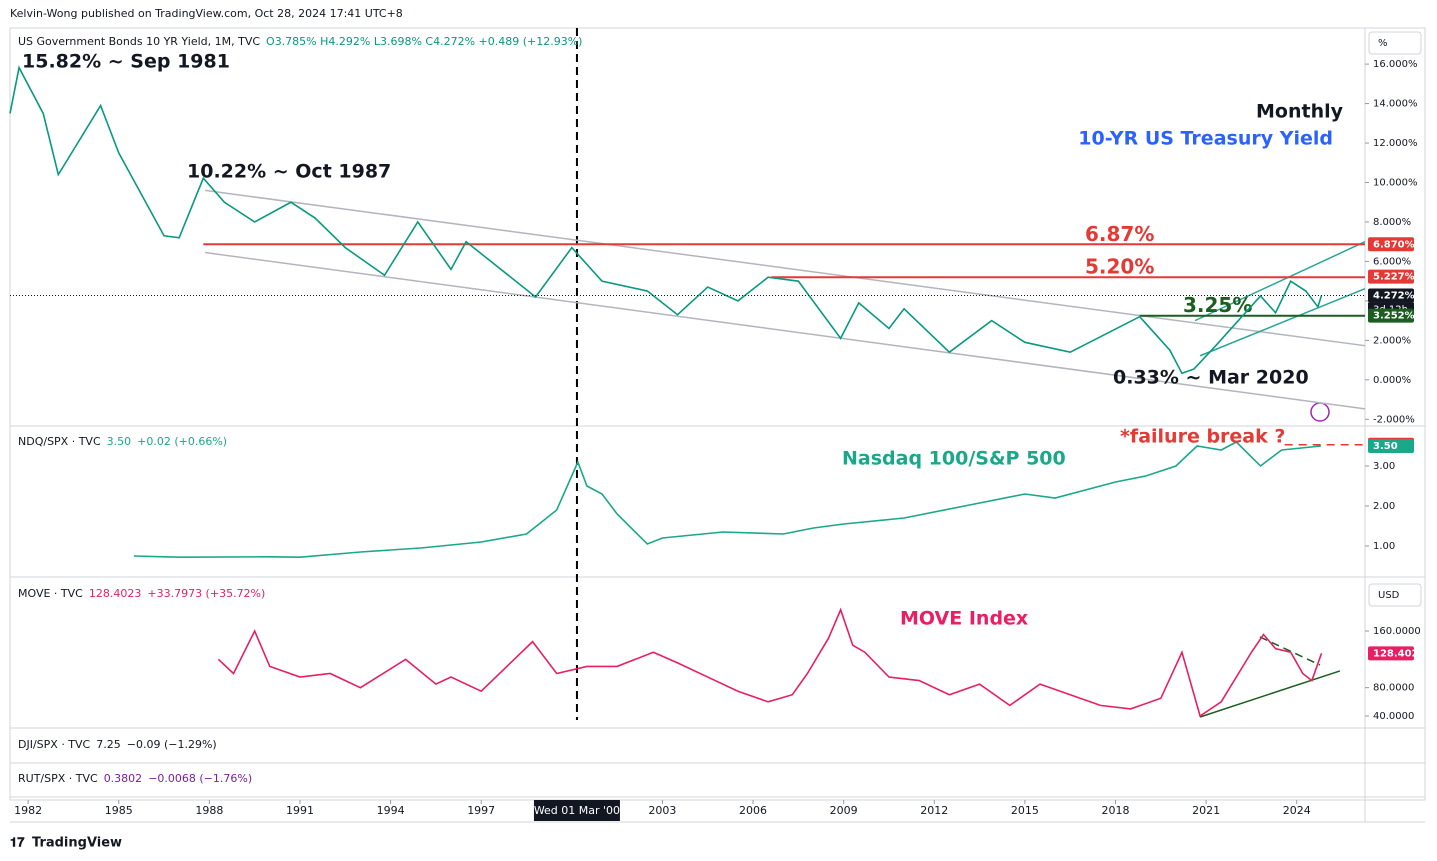 The image size is (1437, 861). I want to click on annotation: *failure break ?, so click(1202, 437).